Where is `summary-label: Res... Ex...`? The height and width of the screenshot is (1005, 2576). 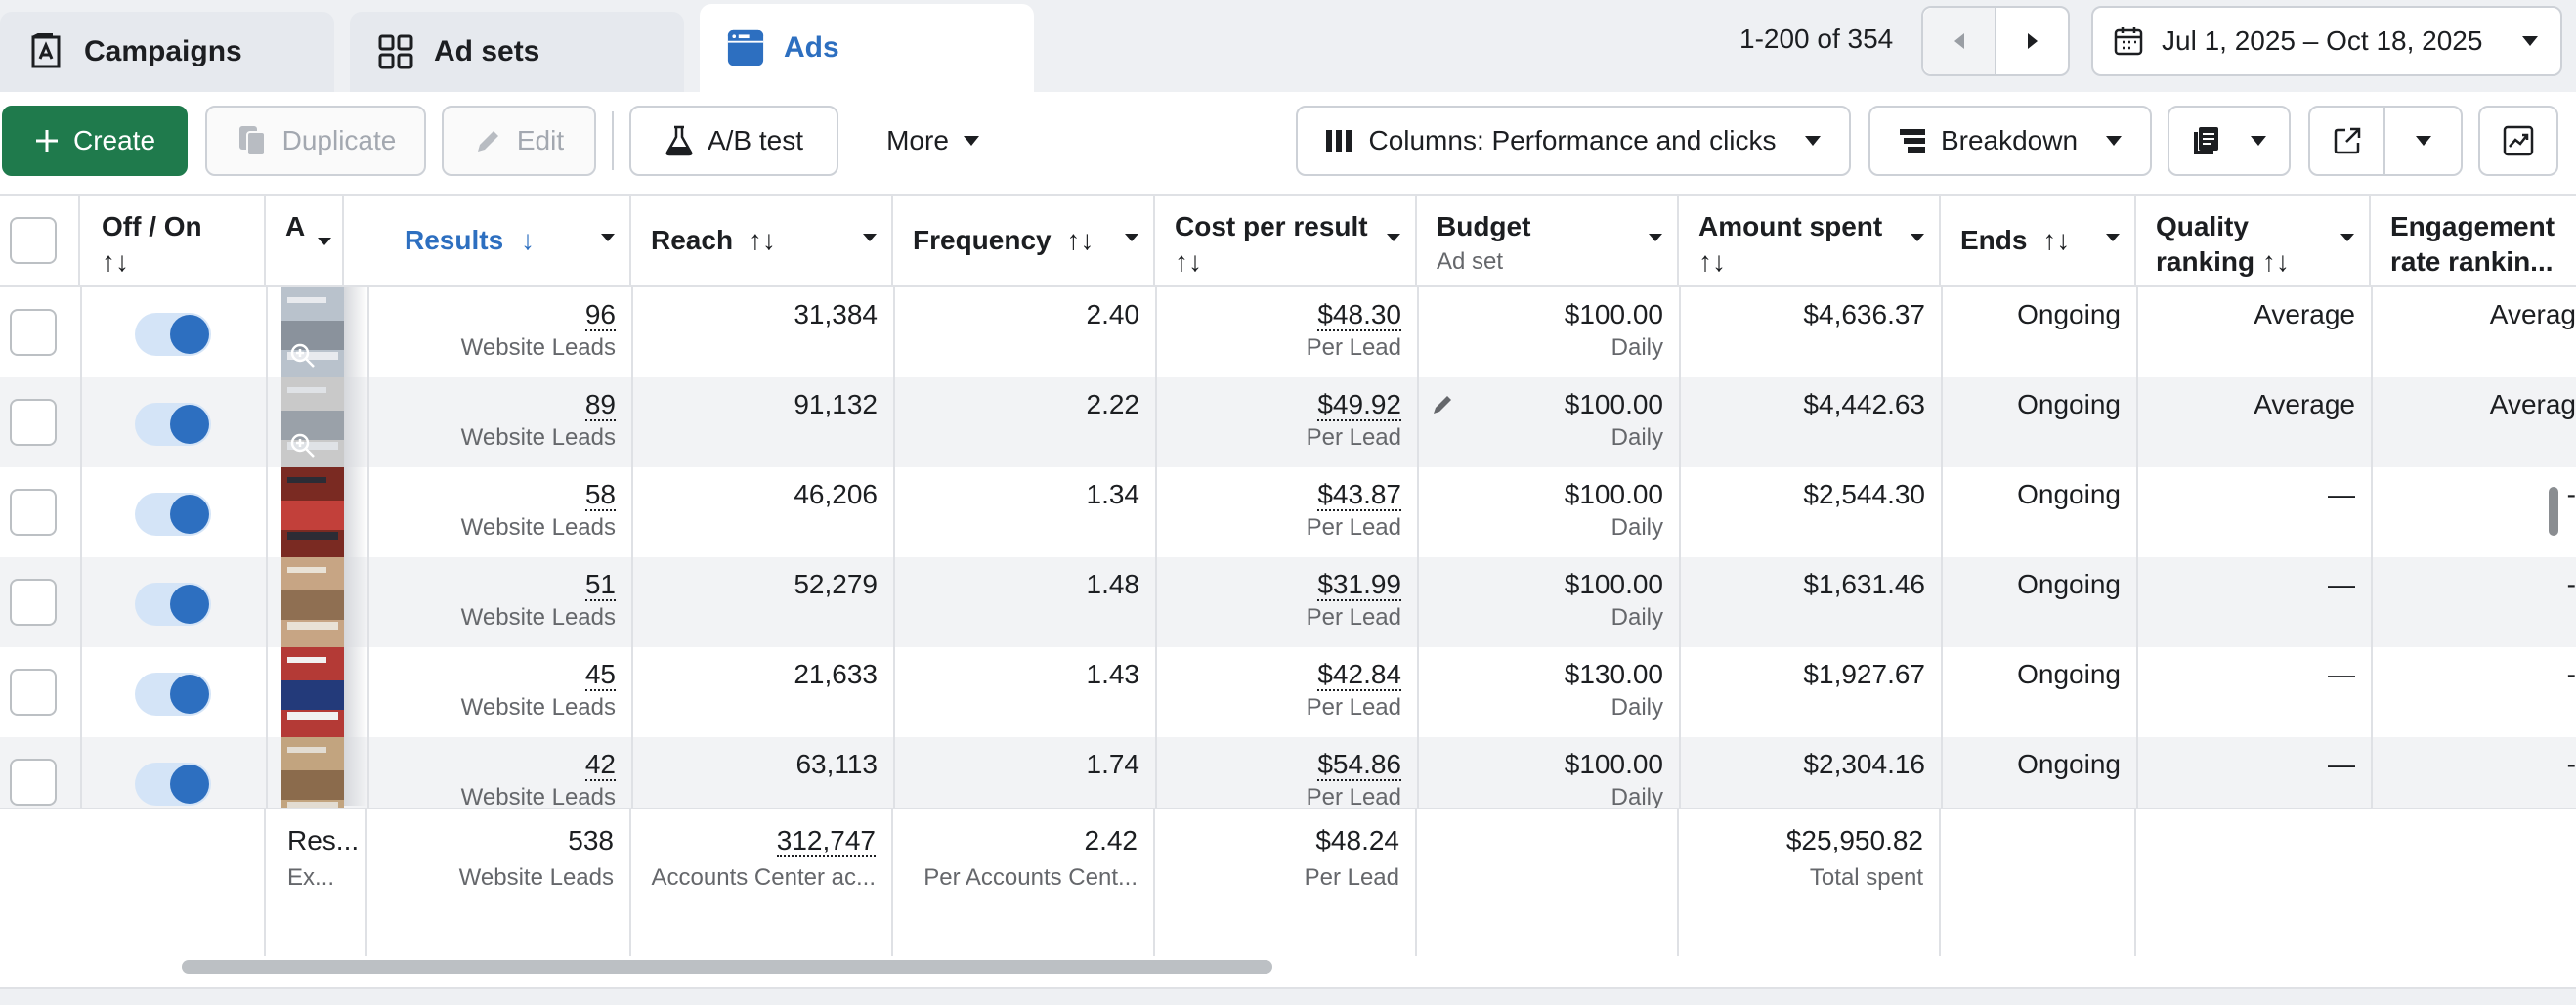 summary-label: Res... Ex... is located at coordinates (316, 882).